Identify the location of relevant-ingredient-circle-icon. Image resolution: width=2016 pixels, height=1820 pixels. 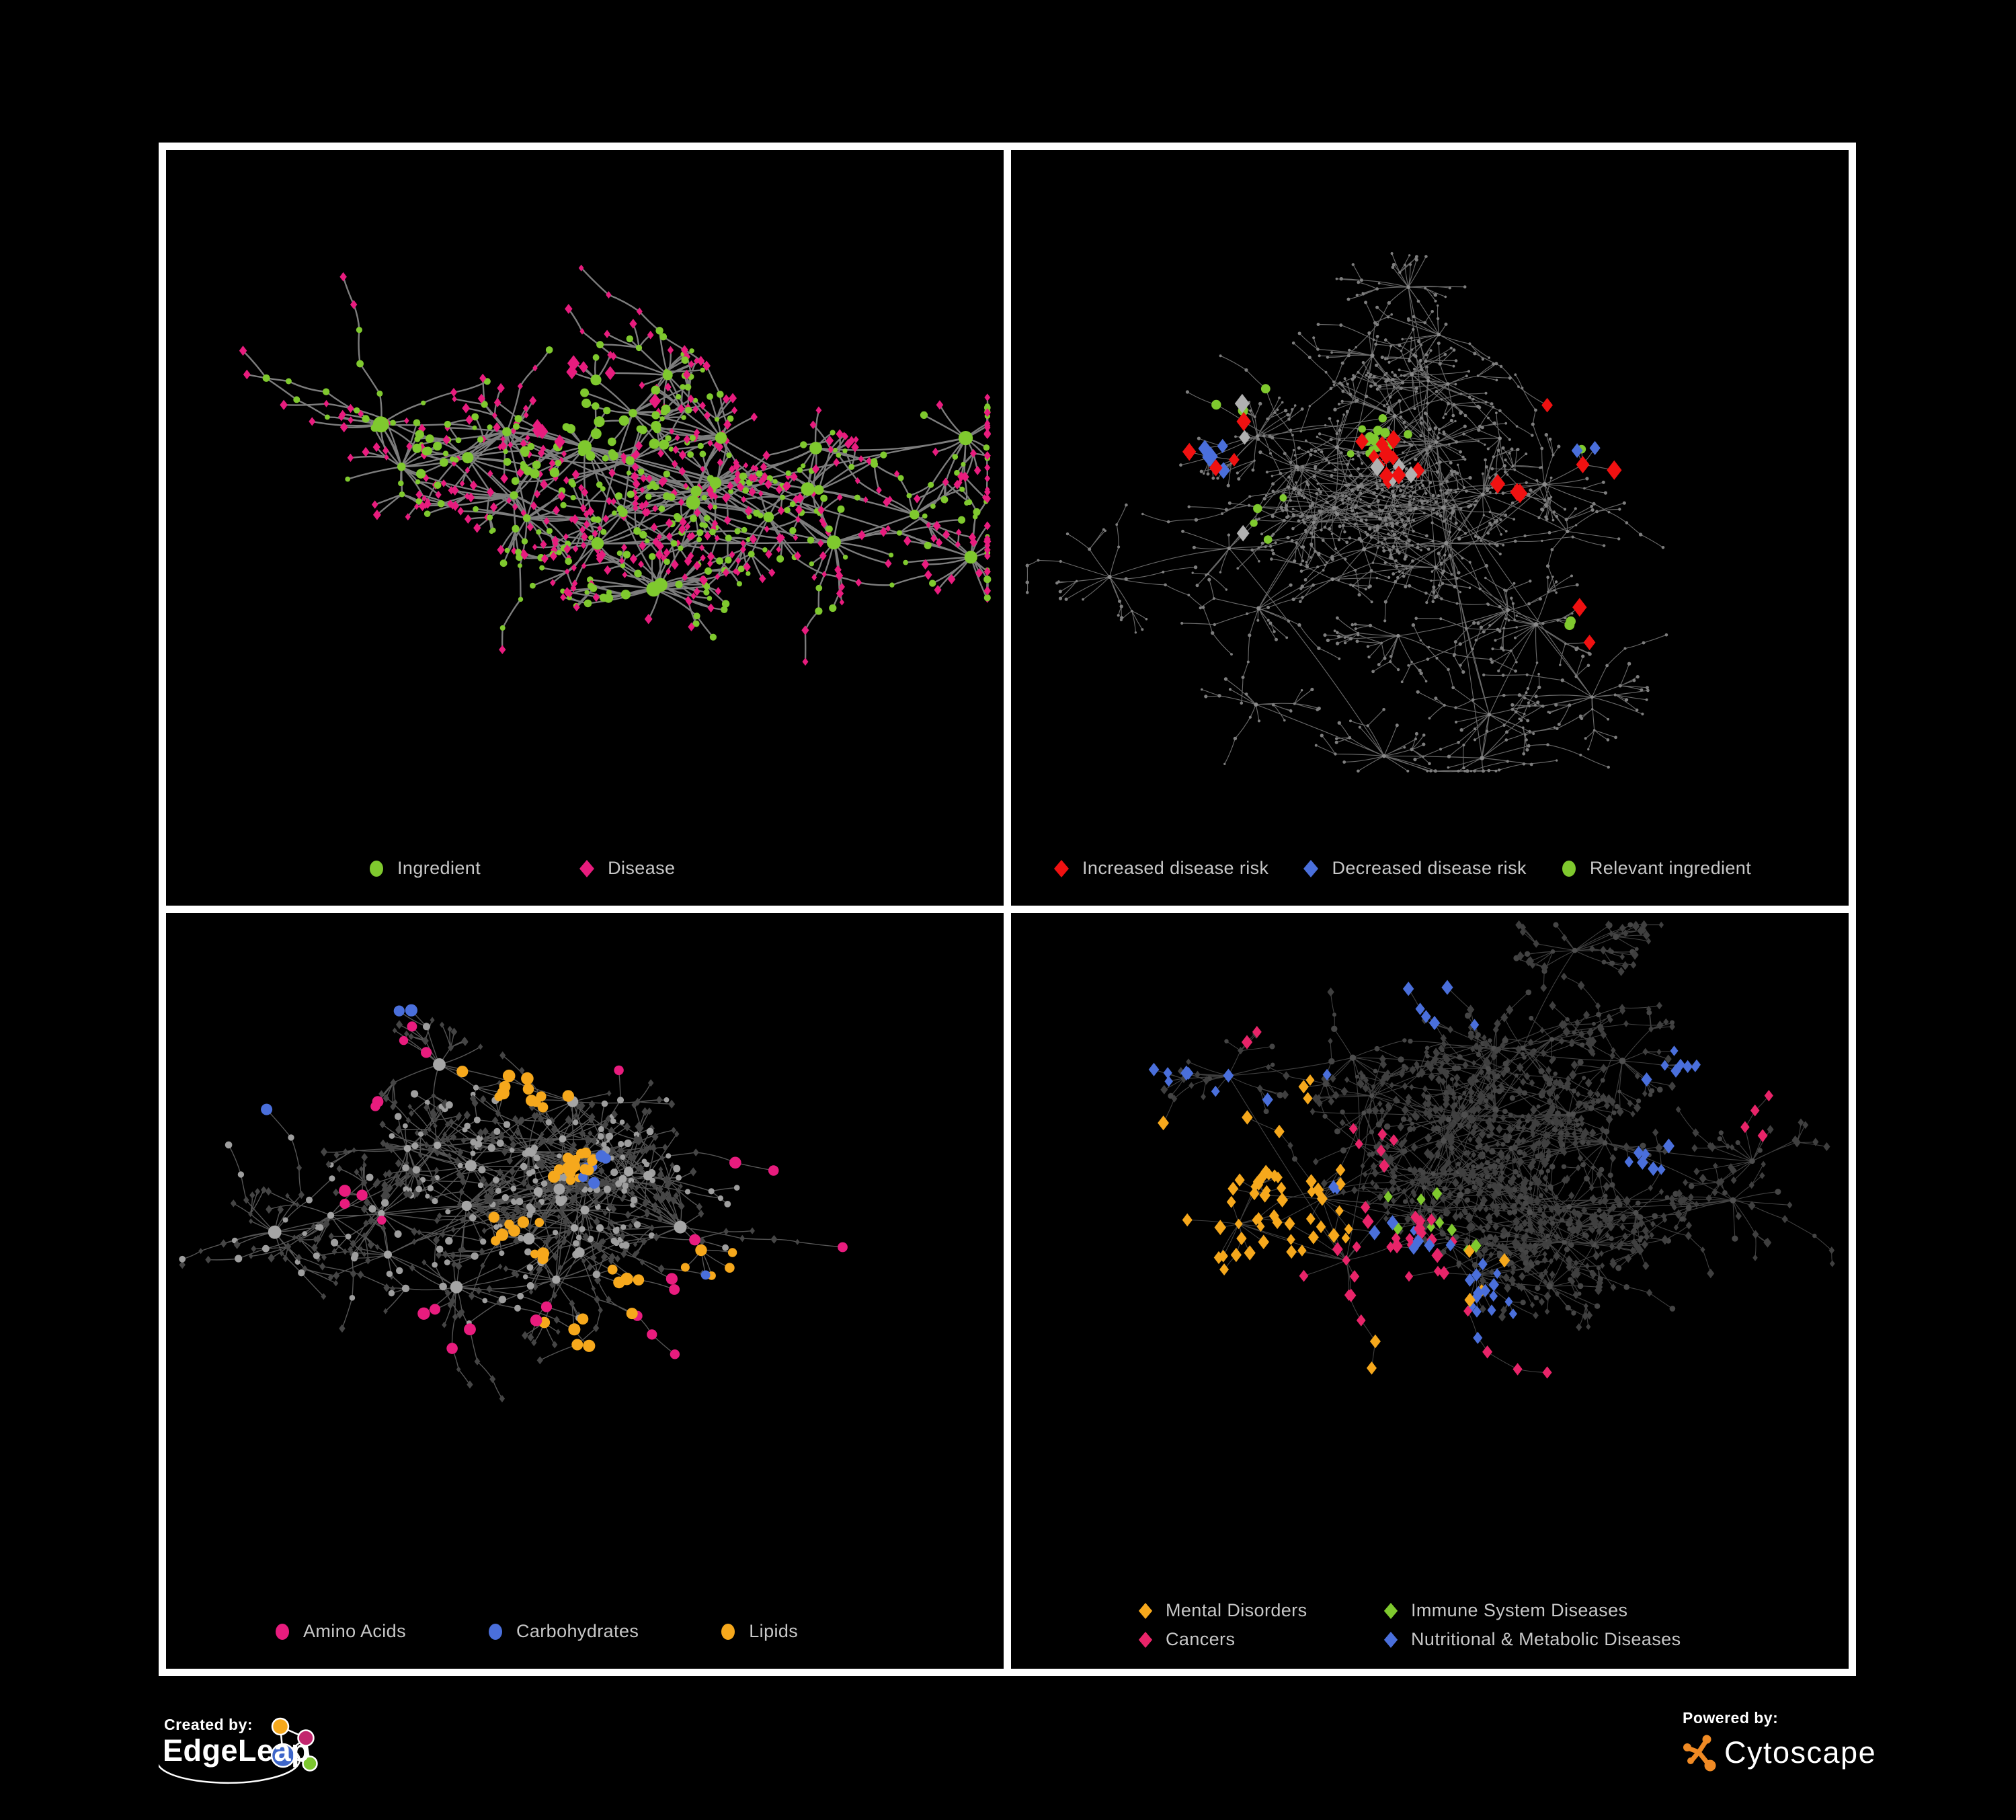
(1569, 868).